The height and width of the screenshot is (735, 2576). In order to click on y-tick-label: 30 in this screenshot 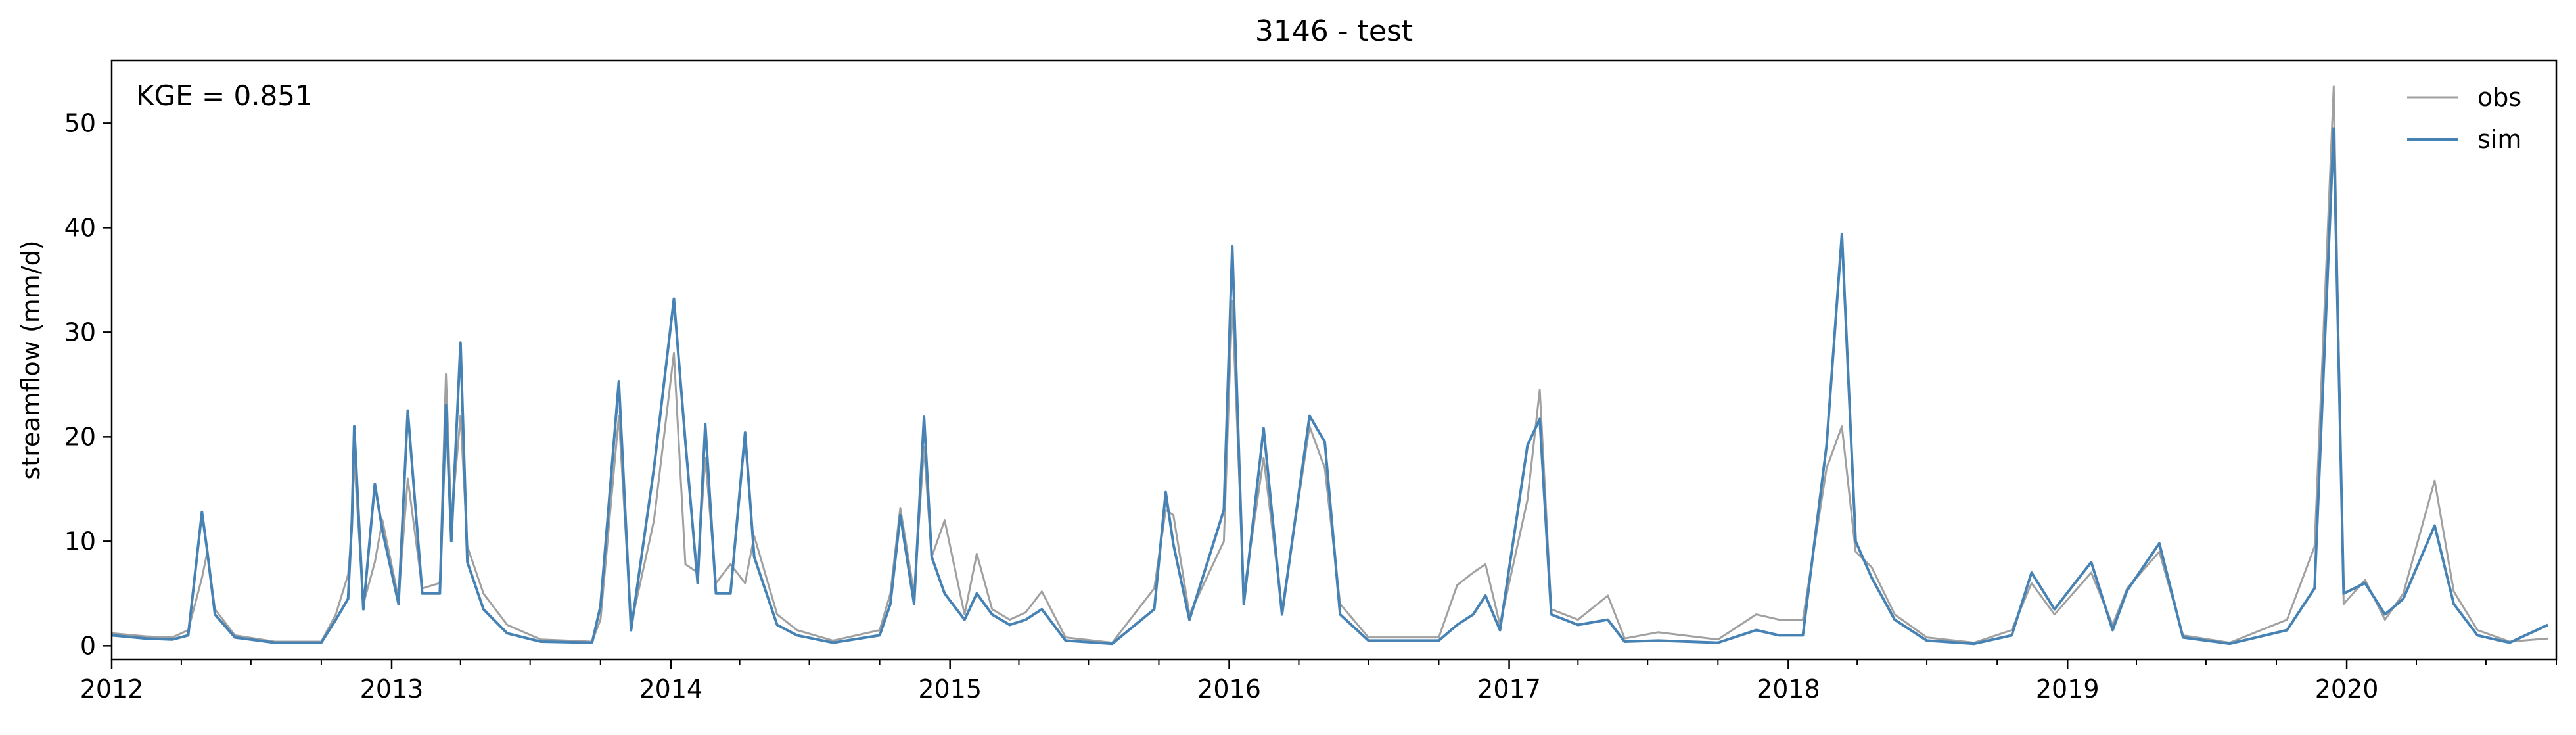, I will do `click(80, 332)`.